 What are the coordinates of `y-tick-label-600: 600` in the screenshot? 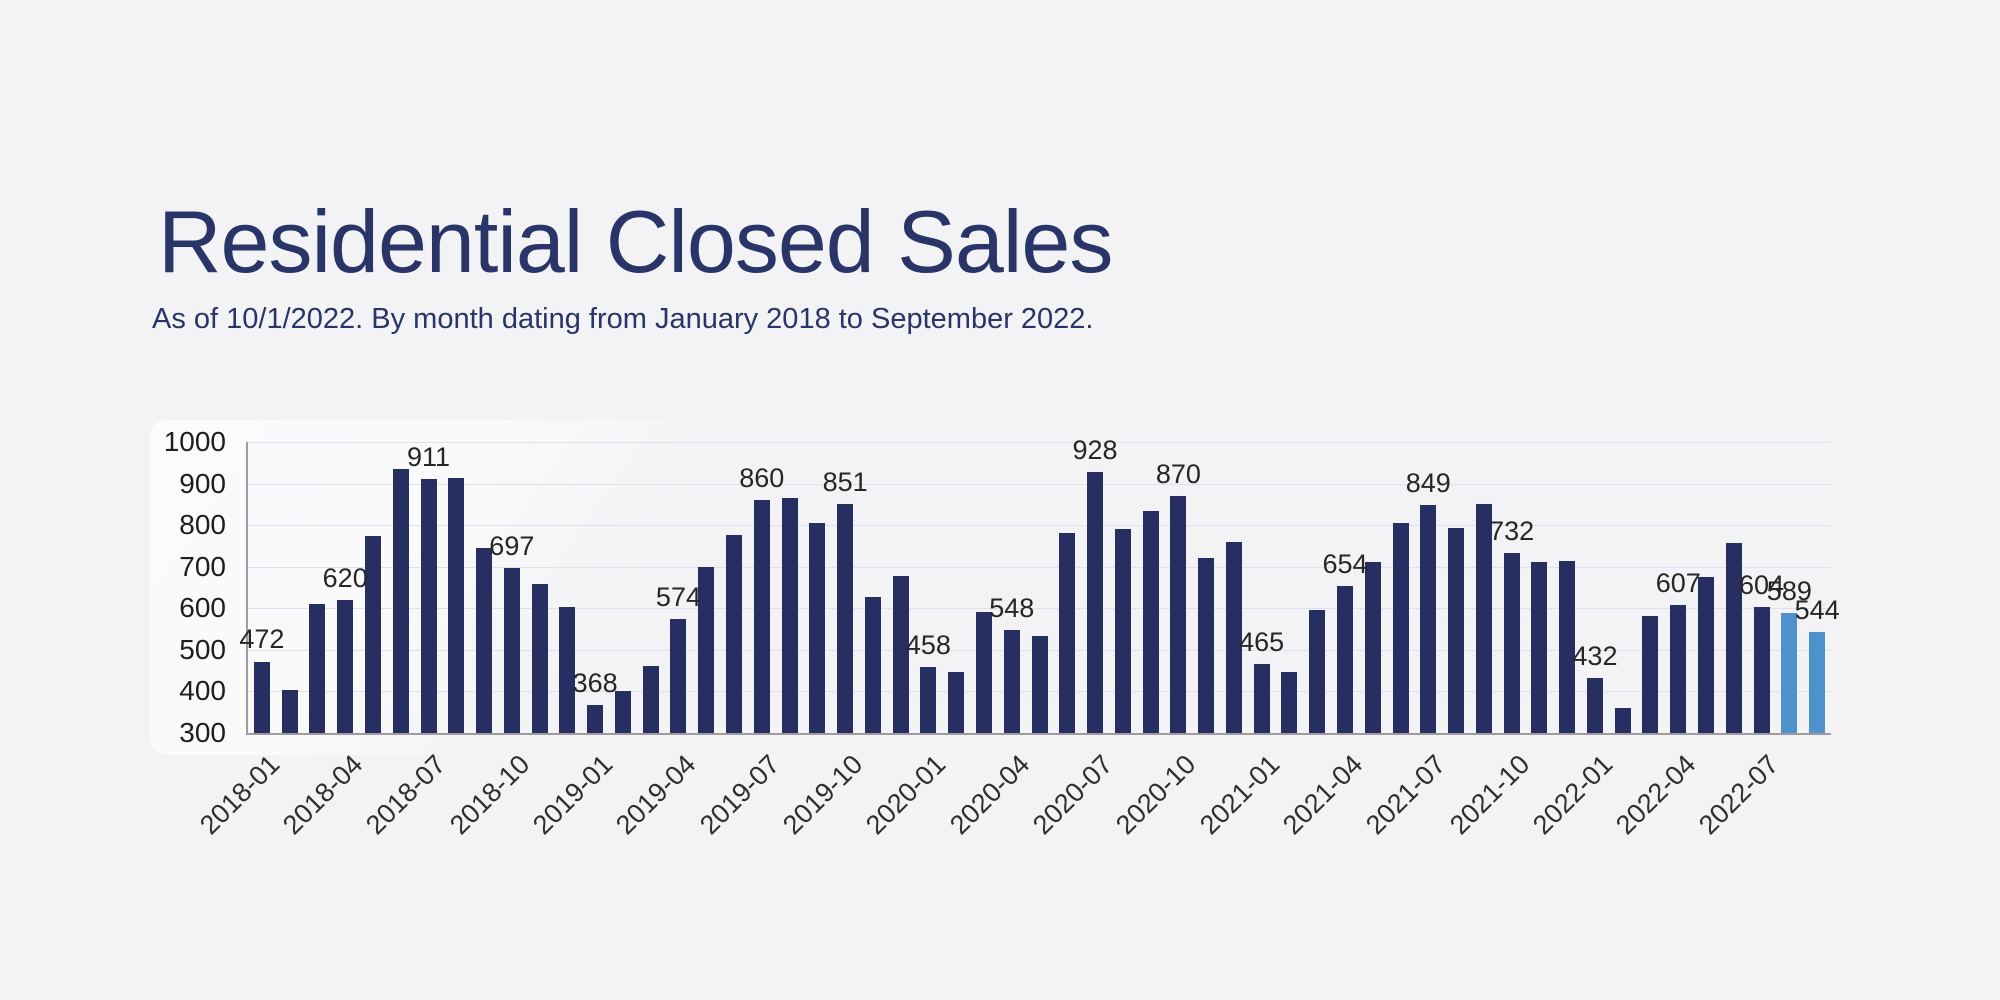 It's located at (202, 608).